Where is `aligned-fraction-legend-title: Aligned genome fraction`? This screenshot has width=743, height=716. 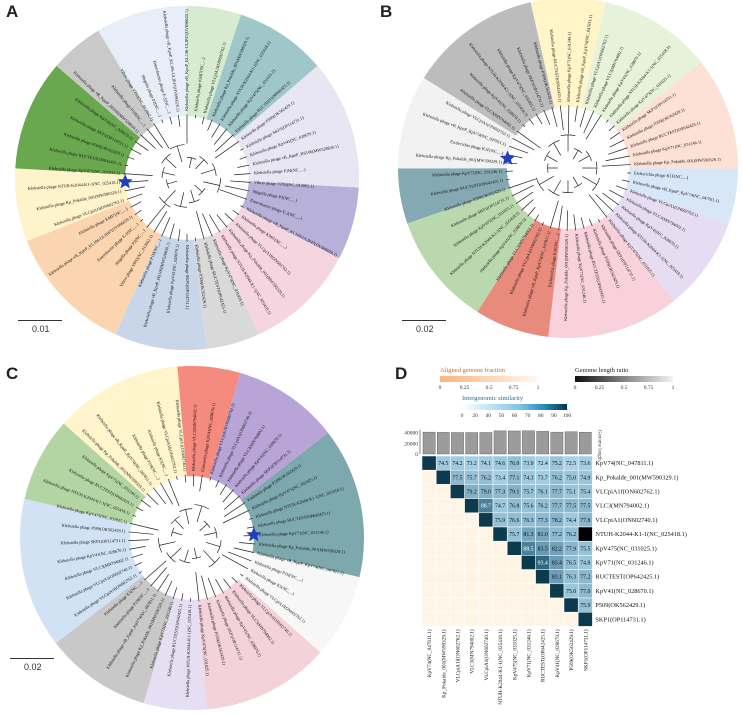
aligned-fraction-legend-title: Aligned genome fraction is located at coordinates (473, 370).